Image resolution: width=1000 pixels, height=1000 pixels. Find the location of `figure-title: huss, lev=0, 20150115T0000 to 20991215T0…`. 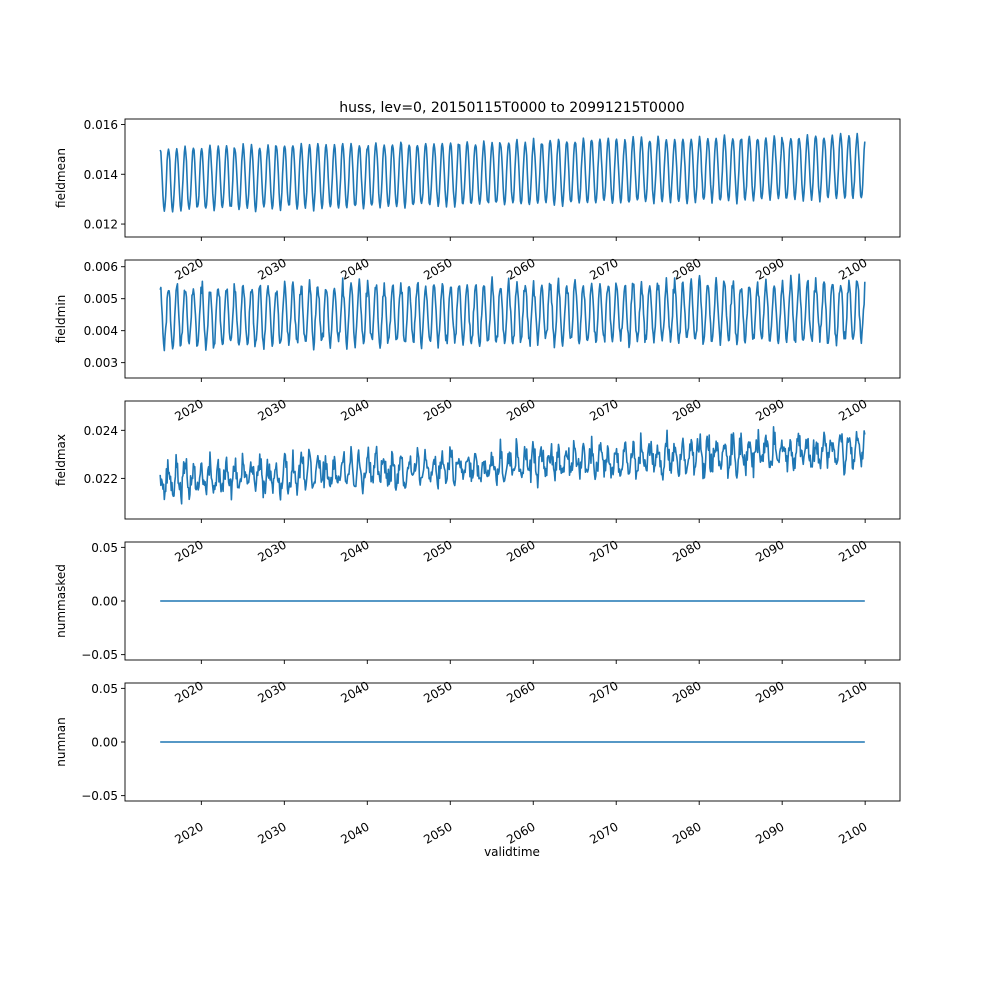

figure-title: huss, lev=0, 20150115T0000 to 20991215T0… is located at coordinates (511, 108).